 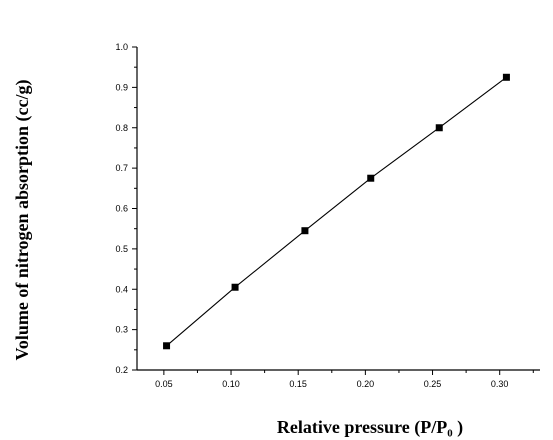 I want to click on y-tick-label: 0.5, so click(x=121, y=249).